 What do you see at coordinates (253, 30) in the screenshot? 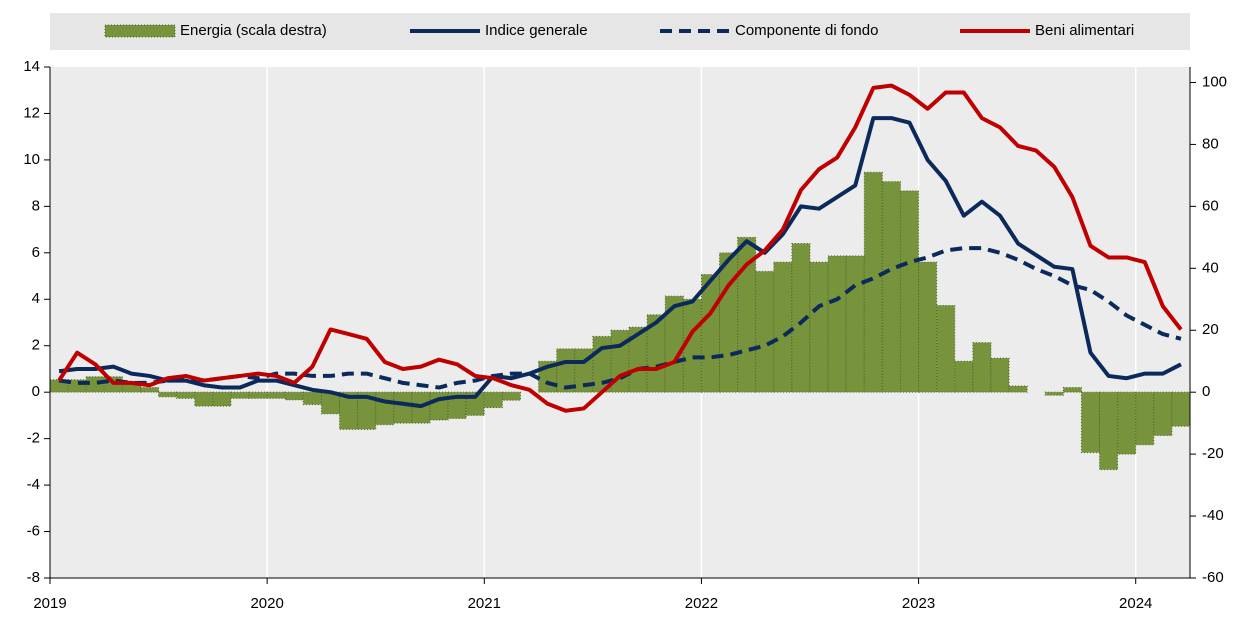
I see `legend-label: Energia (scala destra)` at bounding box center [253, 30].